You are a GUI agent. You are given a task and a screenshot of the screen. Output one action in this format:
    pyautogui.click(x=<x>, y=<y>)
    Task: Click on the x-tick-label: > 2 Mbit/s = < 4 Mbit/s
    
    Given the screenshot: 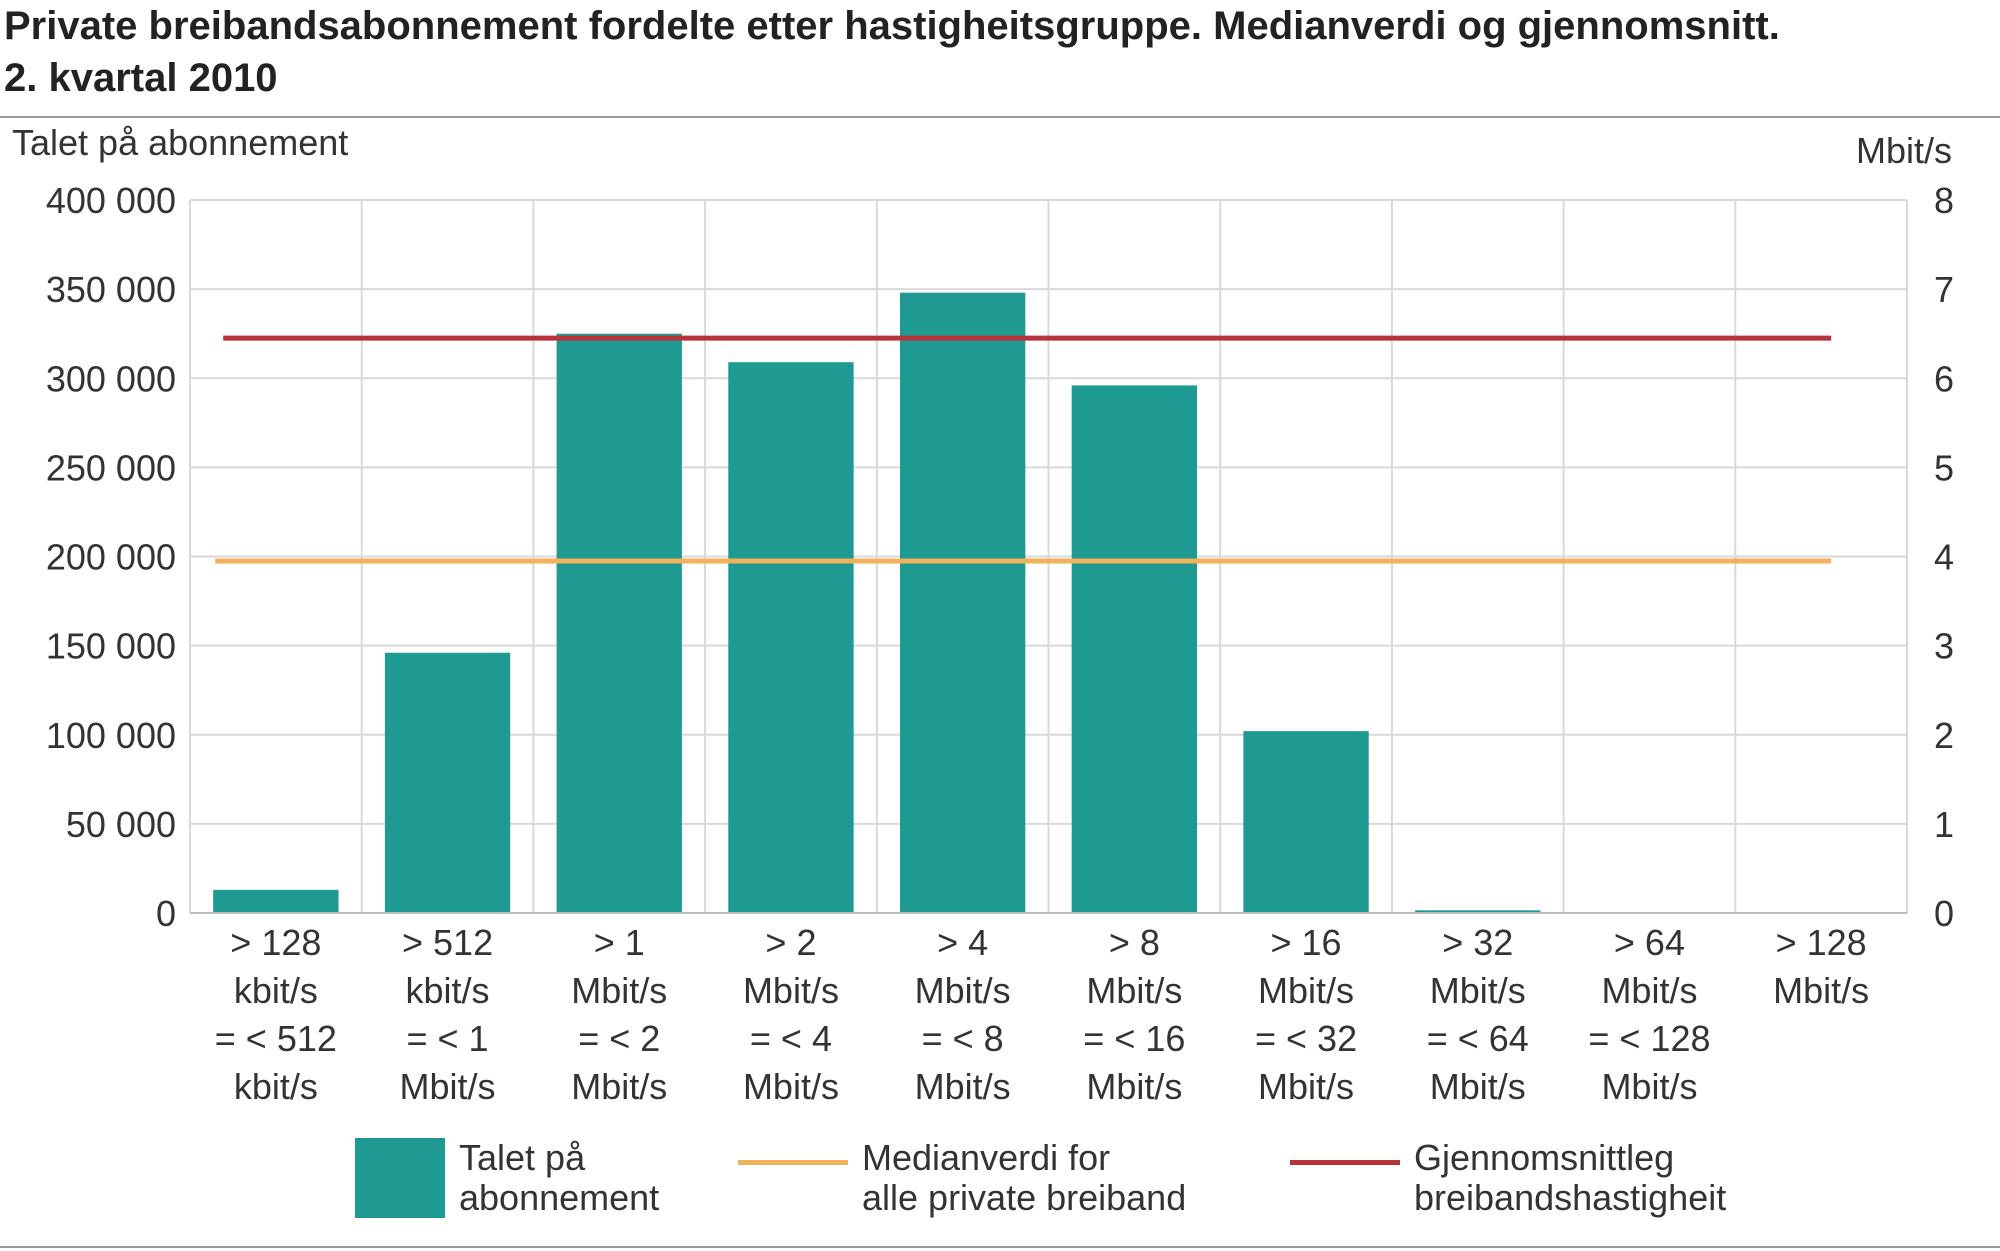 What is the action you would take?
    pyautogui.click(x=791, y=1014)
    